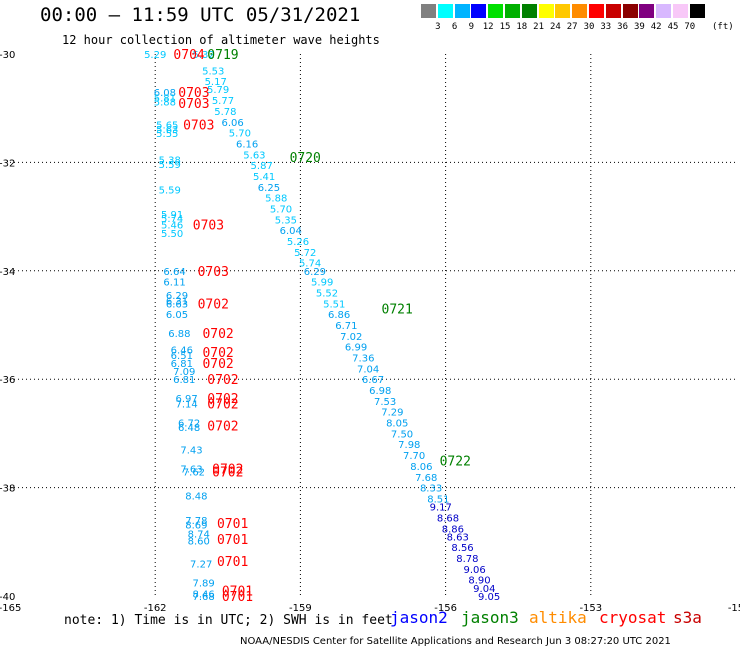 Image resolution: width=740 pixels, height=650 pixels. What do you see at coordinates (172, 226) in the screenshot?
I see `wave-height-value: 5.46` at bounding box center [172, 226].